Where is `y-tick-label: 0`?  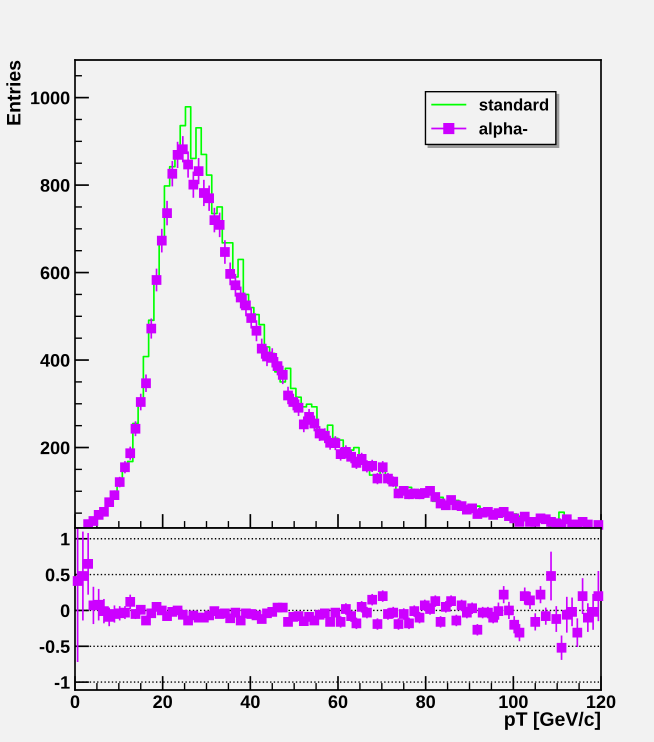 y-tick-label: 0 is located at coordinates (65, 611).